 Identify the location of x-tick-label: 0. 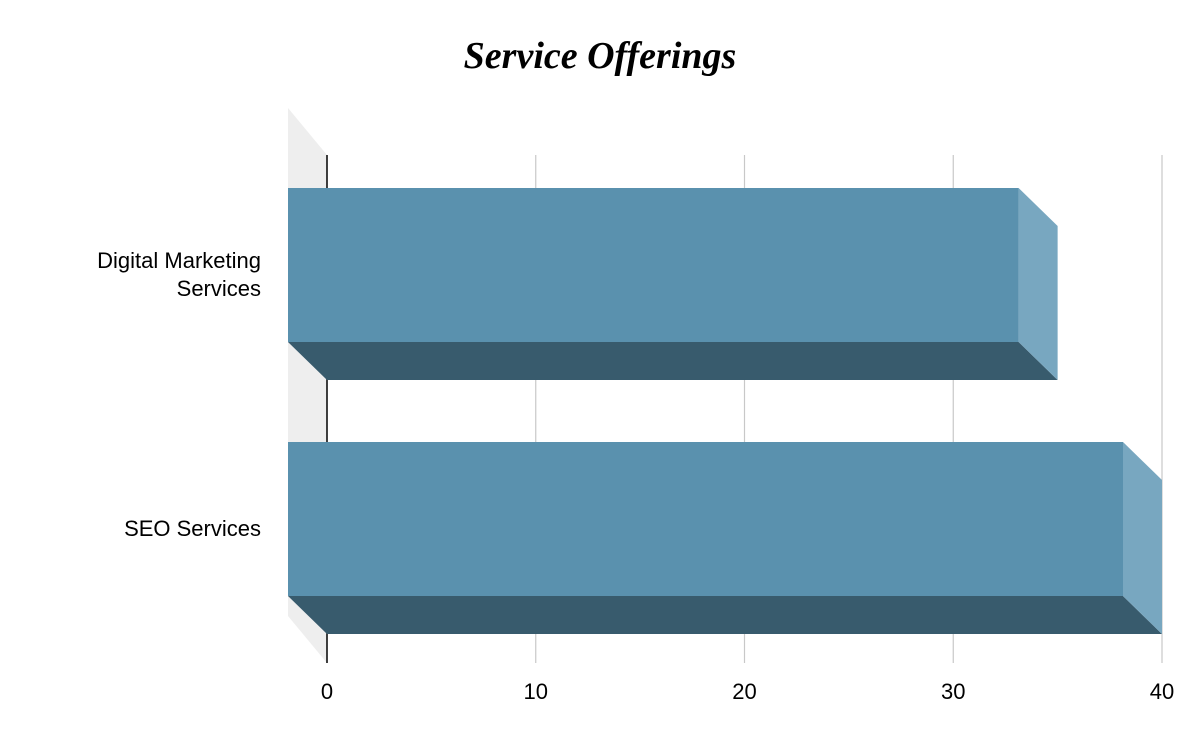
(327, 691).